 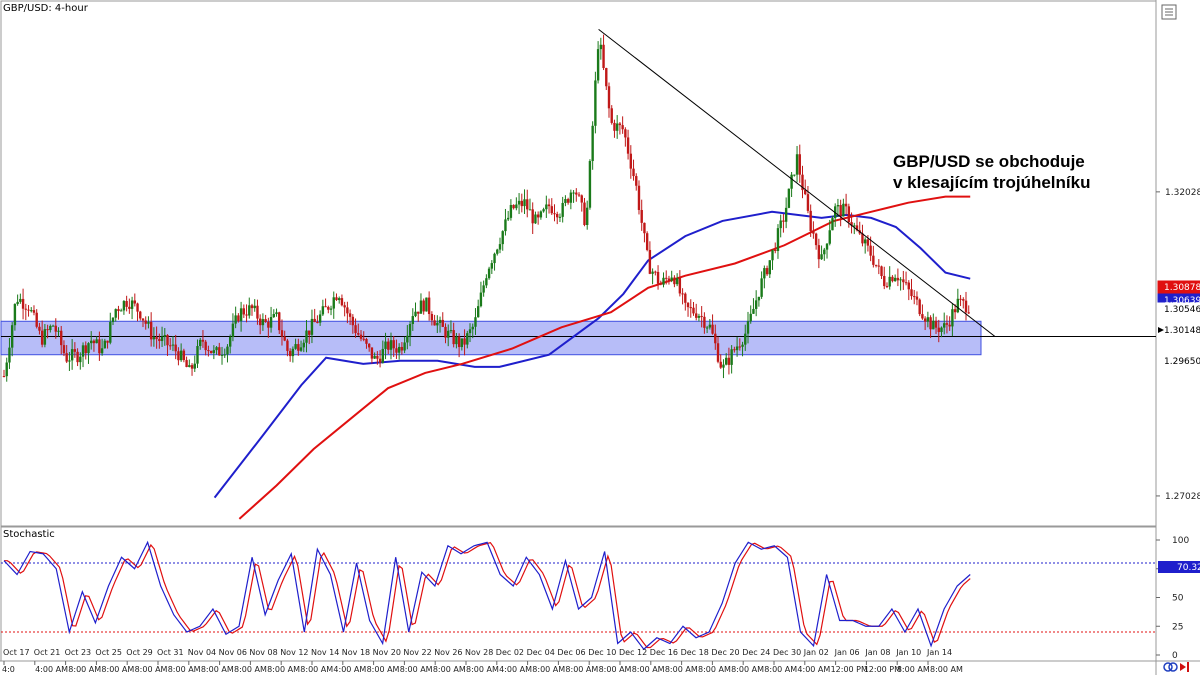 I want to click on price-tag-label: 1.30546, so click(x=1182, y=310).